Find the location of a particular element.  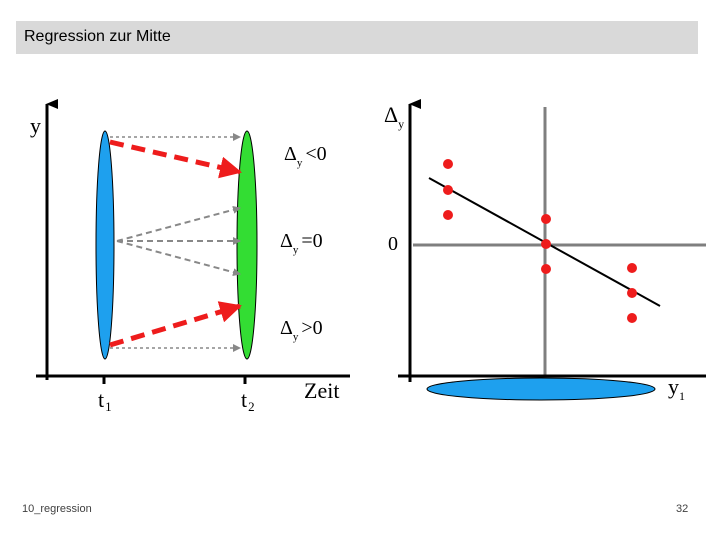

title-bar: Regression zur Mitte is located at coordinates (357, 37).